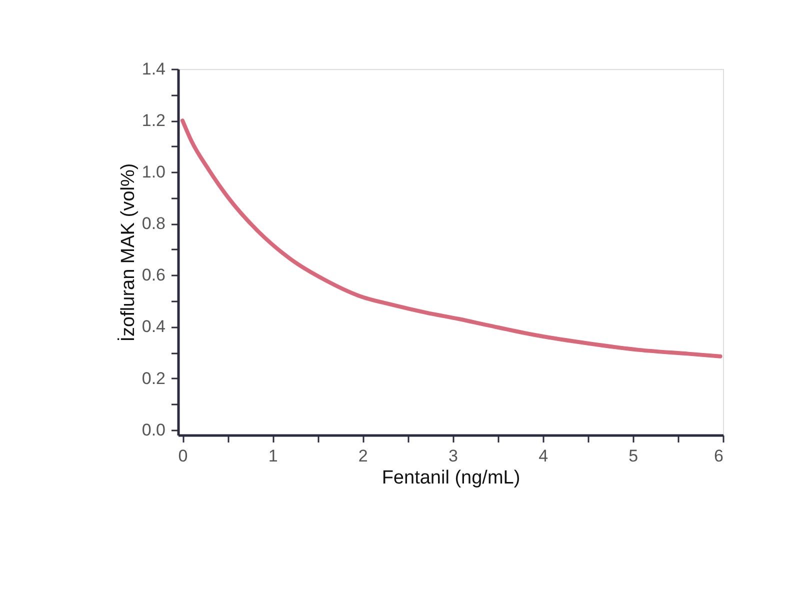 Image resolution: width=800 pixels, height=600 pixels. I want to click on y-tick-label: 1.4, so click(154, 69).